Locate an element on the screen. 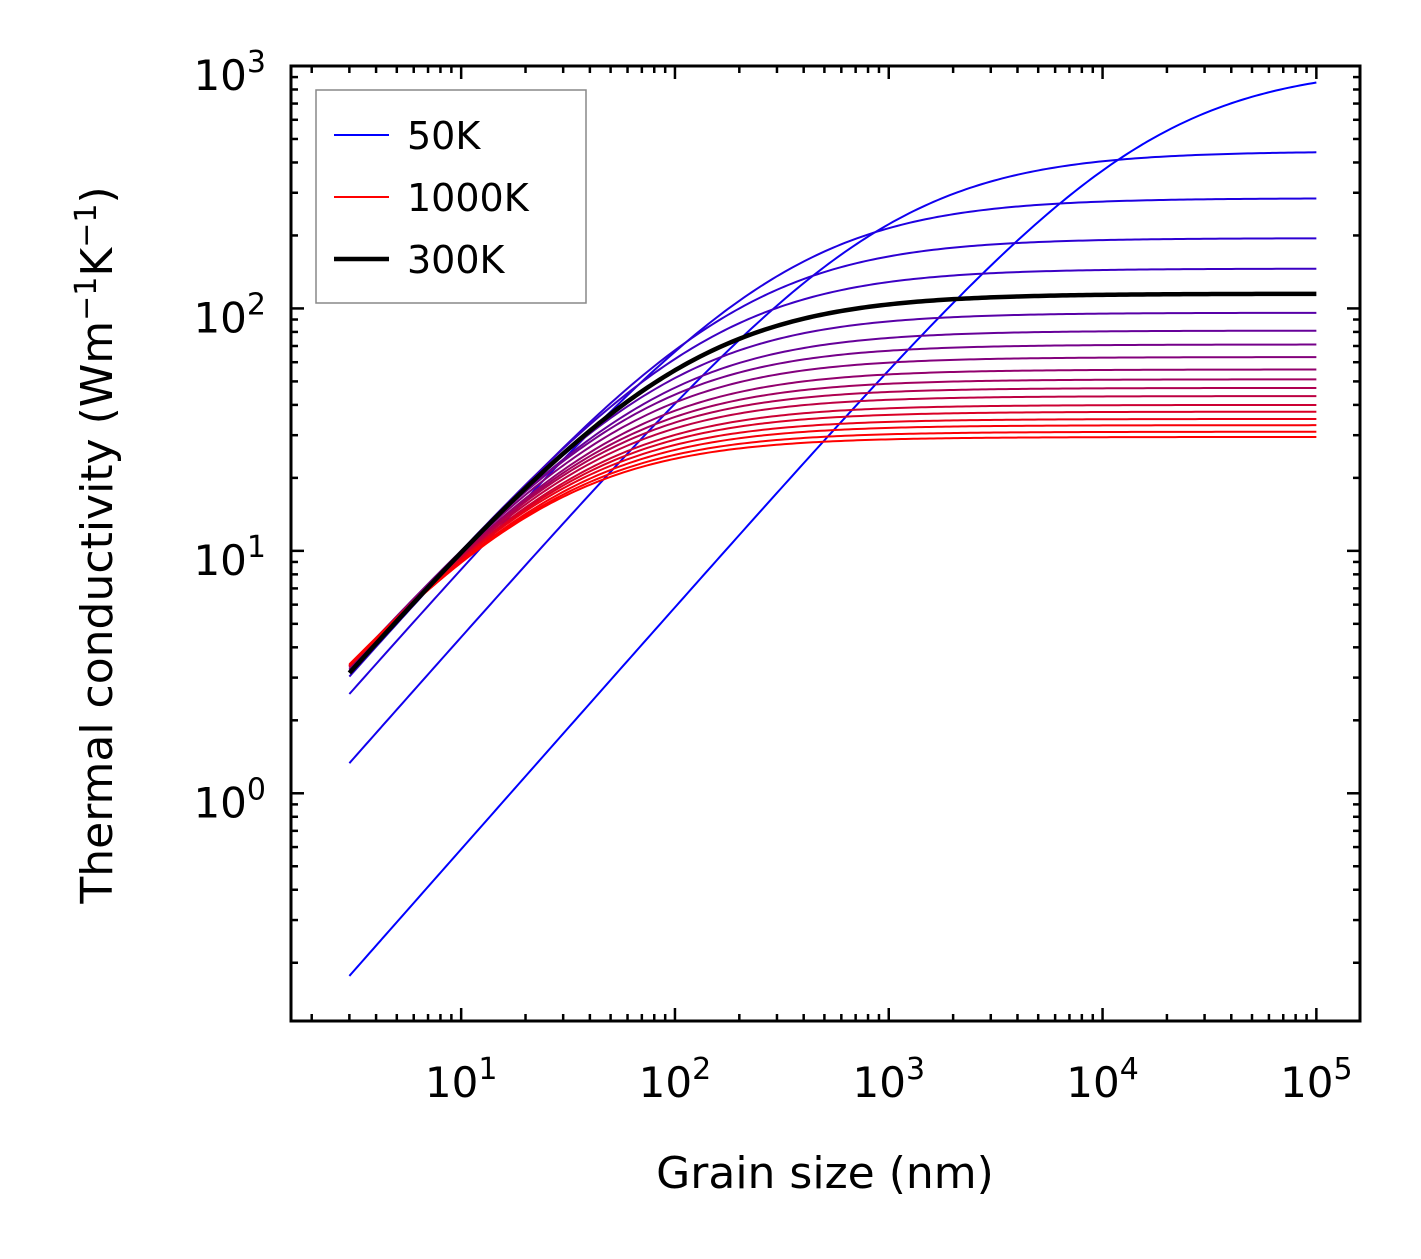 The height and width of the screenshot is (1259, 1421). series-line-750K is located at coordinates (832, 535).